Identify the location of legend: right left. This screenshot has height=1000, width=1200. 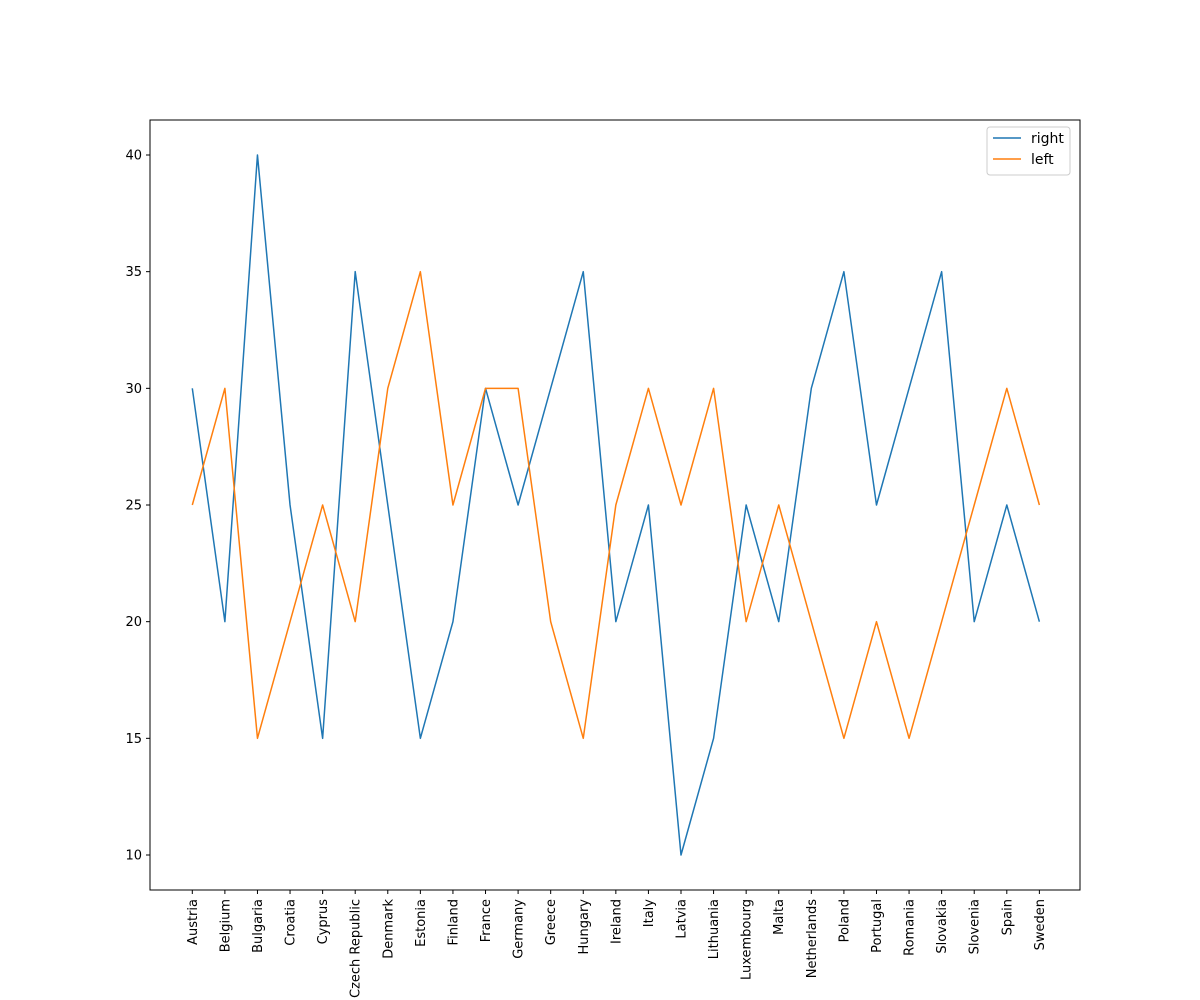
(1028, 151).